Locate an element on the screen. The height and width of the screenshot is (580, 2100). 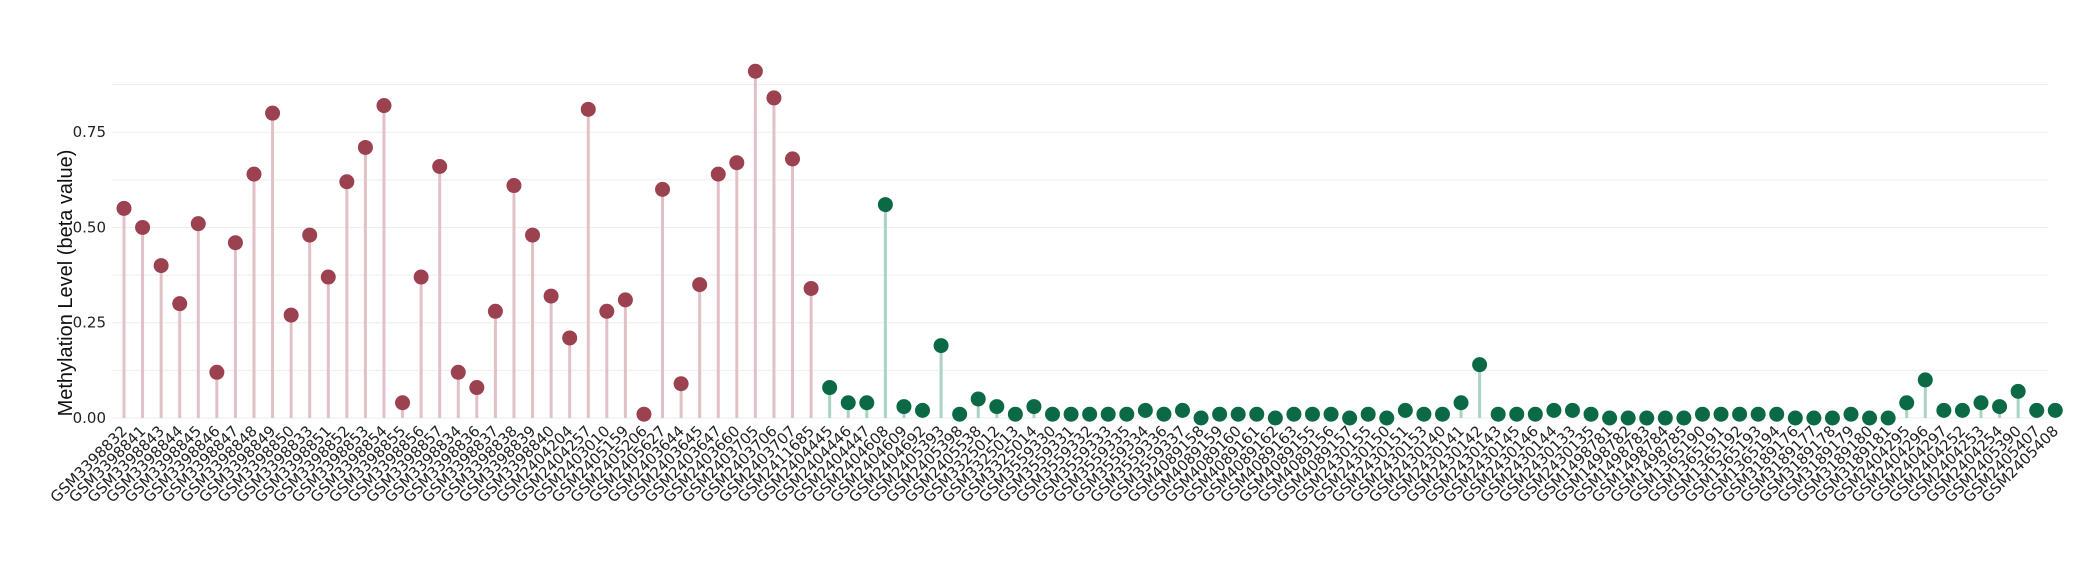
y-axis-ticks: 0.00 0.25 0.50 0.75 is located at coordinates (89, 275).